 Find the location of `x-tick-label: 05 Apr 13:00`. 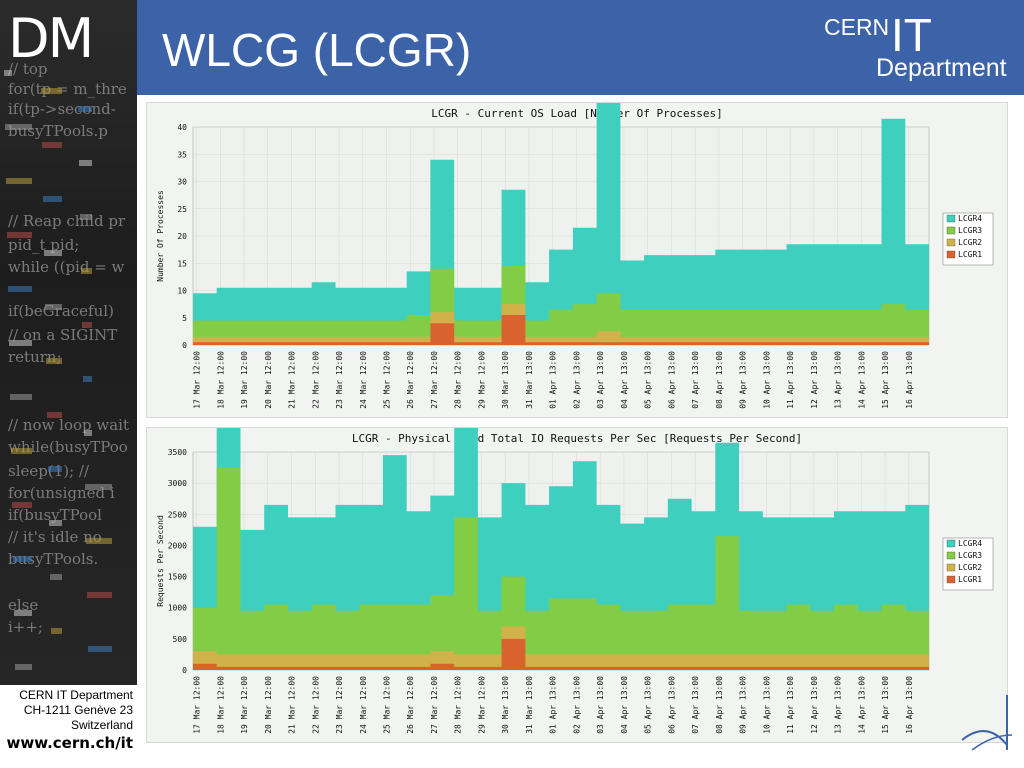

x-tick-label: 05 Apr 13:00 is located at coordinates (648, 705).